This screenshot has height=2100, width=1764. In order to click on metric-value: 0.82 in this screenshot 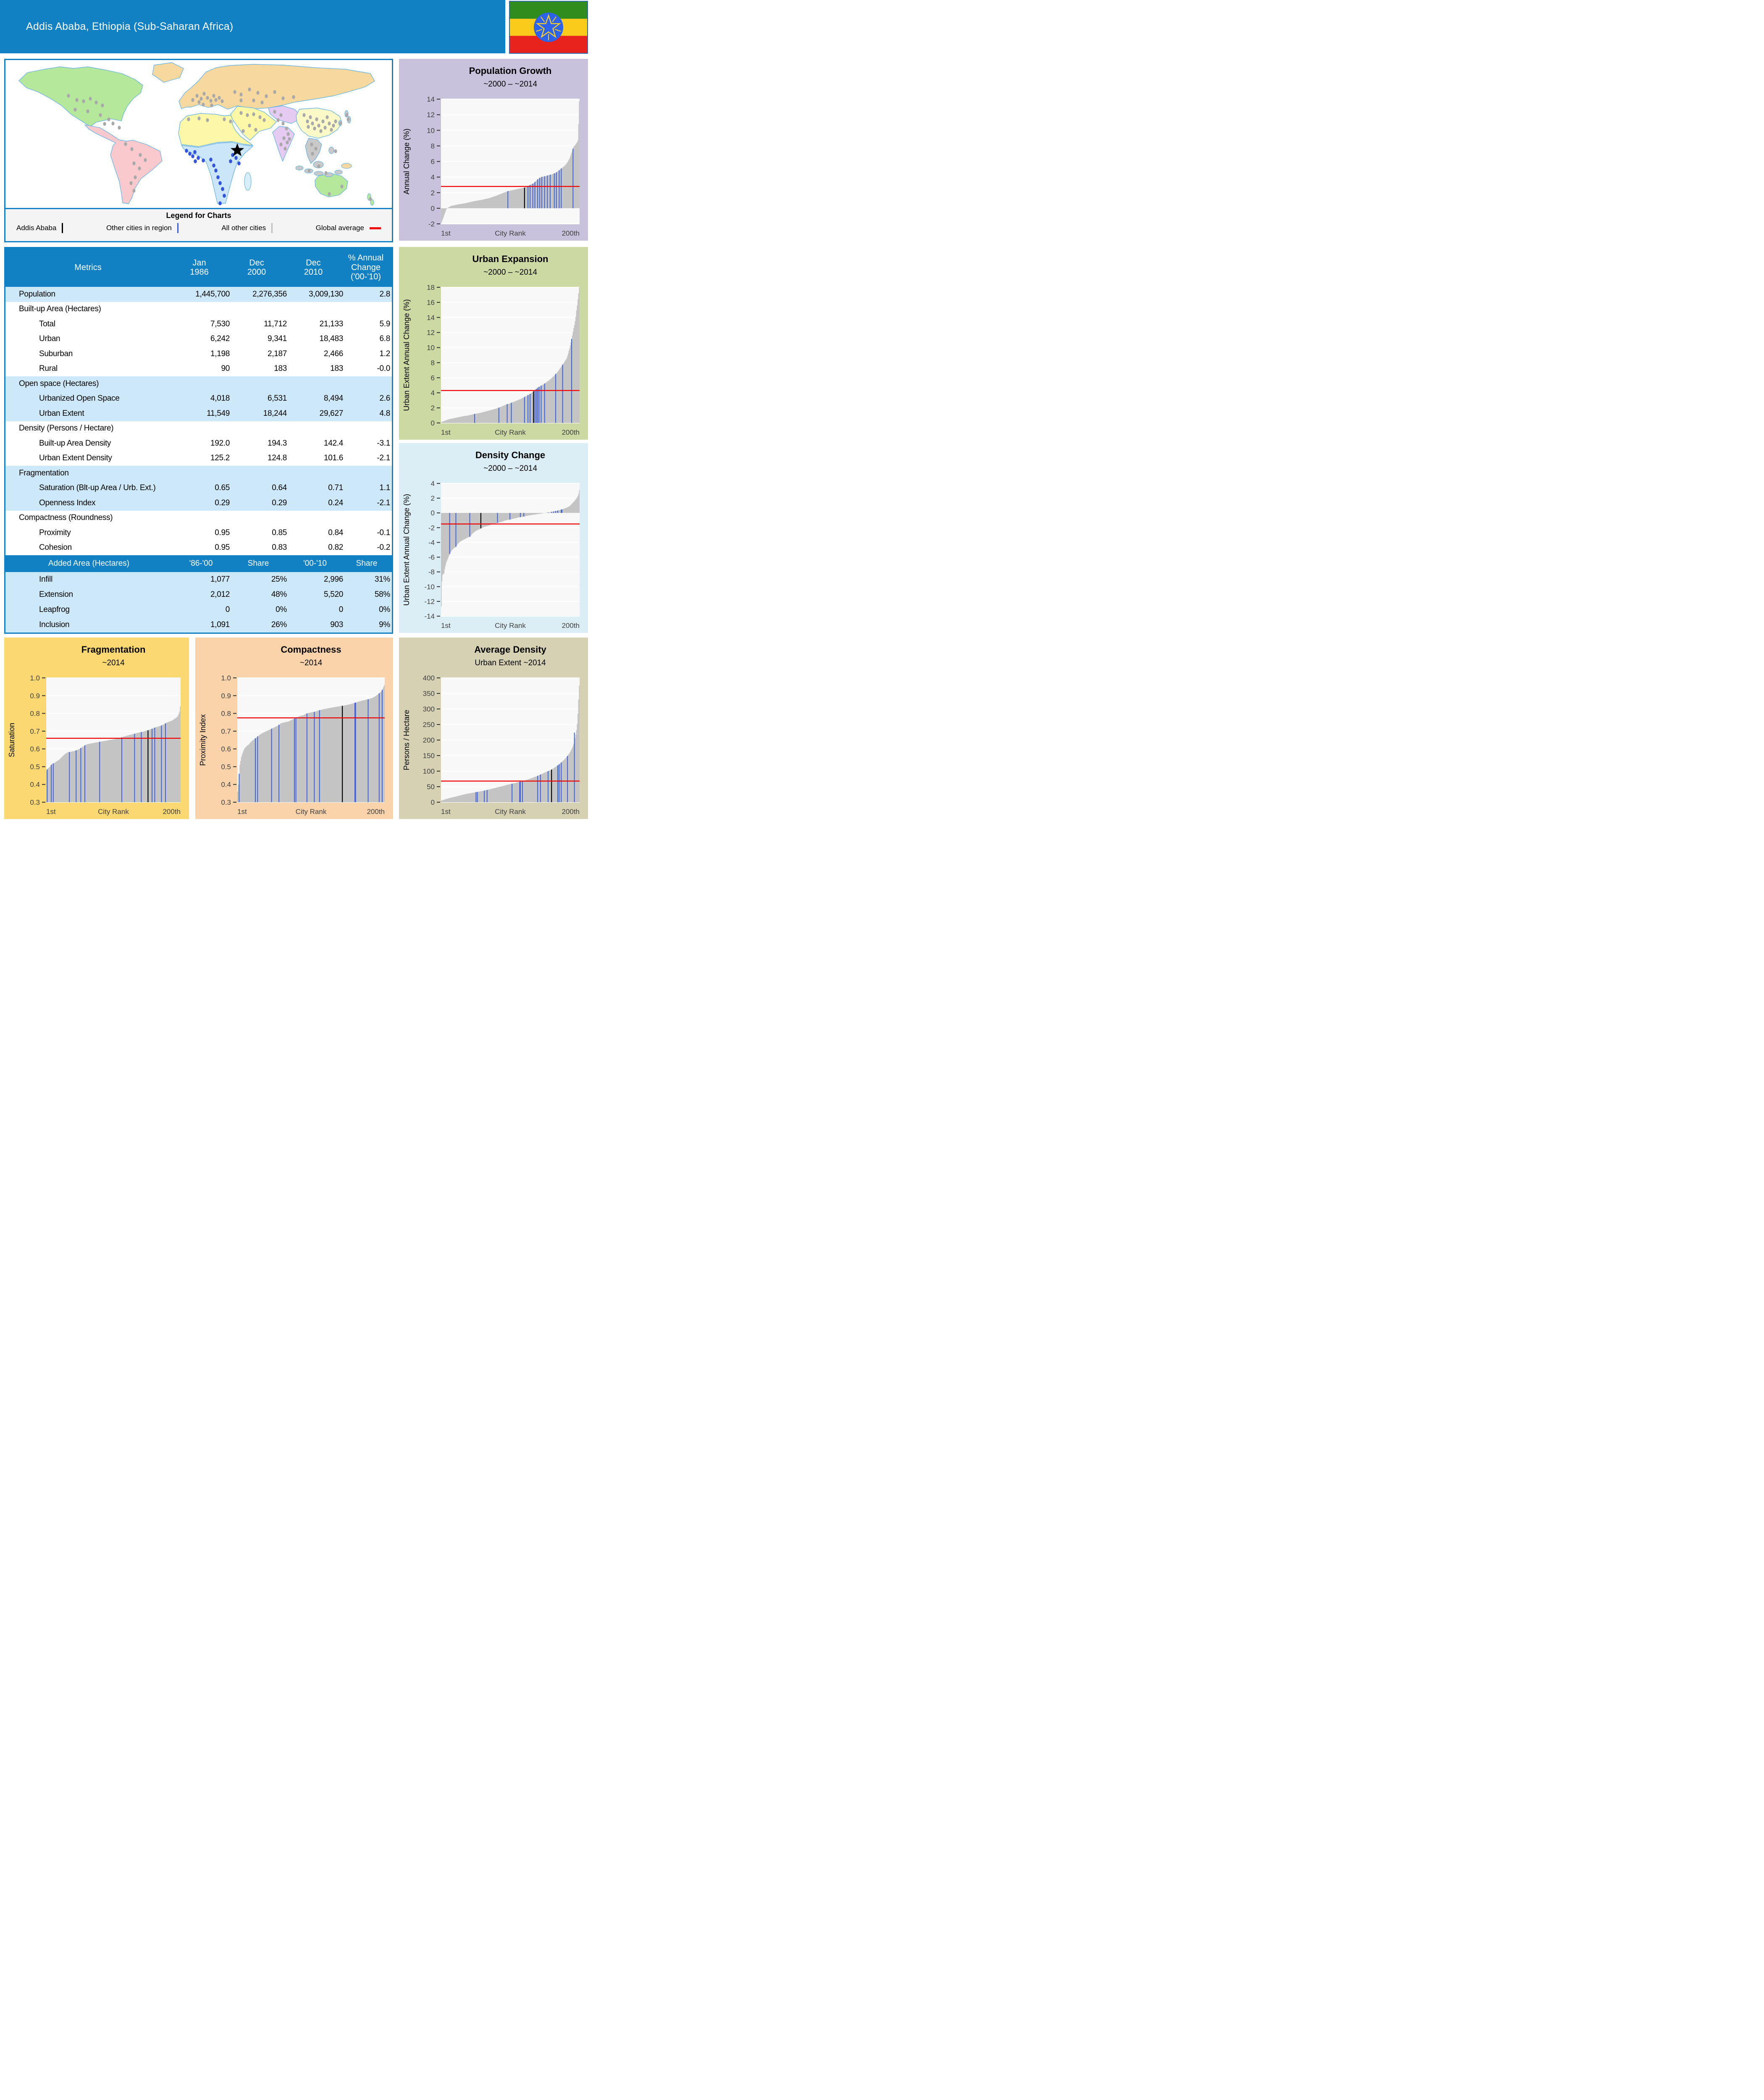, I will do `click(335, 547)`.